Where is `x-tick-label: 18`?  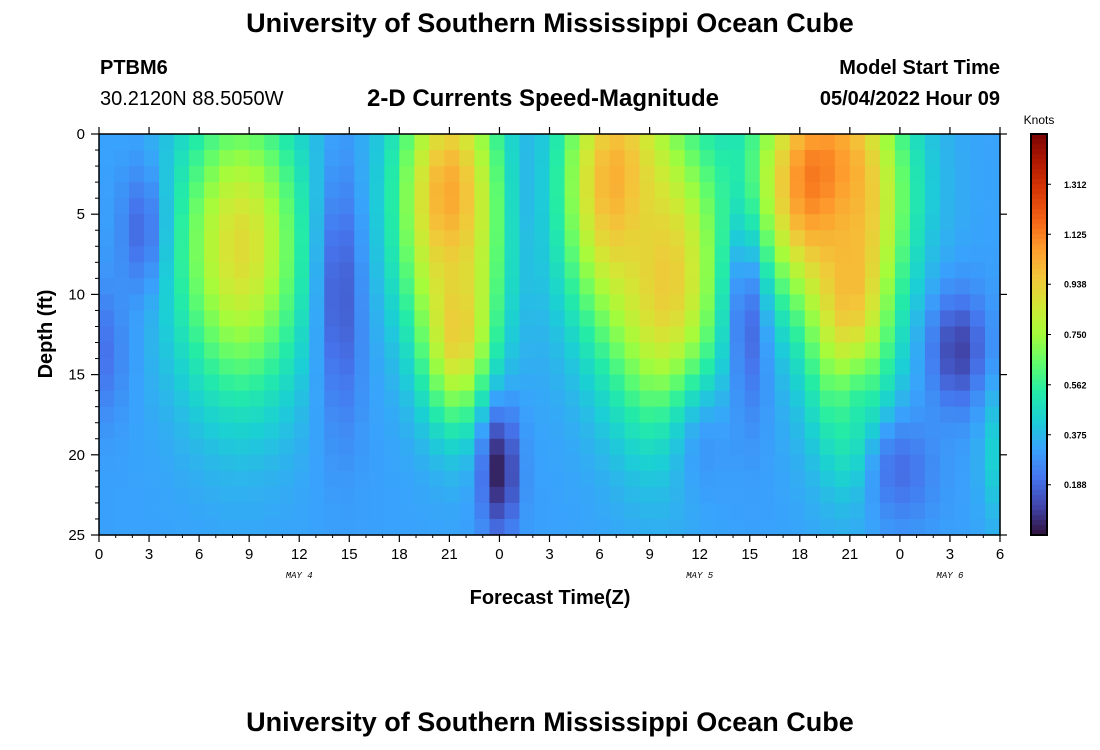
x-tick-label: 18 is located at coordinates (799, 554).